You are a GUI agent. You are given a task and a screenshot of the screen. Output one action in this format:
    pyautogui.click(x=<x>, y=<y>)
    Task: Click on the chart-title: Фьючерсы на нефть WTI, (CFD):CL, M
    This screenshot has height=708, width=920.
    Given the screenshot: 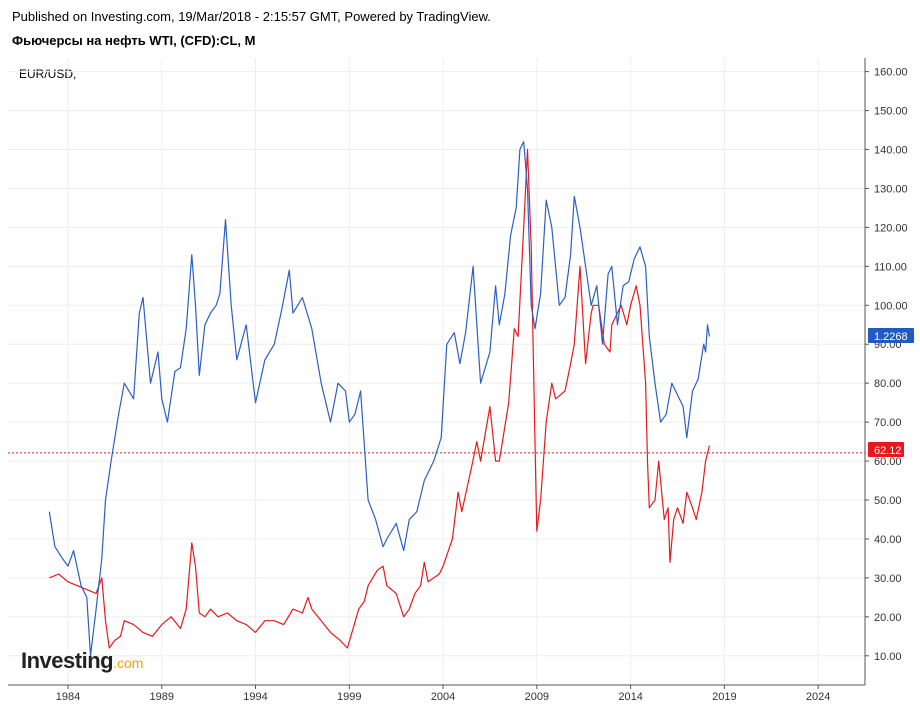 What is the action you would take?
    pyautogui.click(x=134, y=40)
    